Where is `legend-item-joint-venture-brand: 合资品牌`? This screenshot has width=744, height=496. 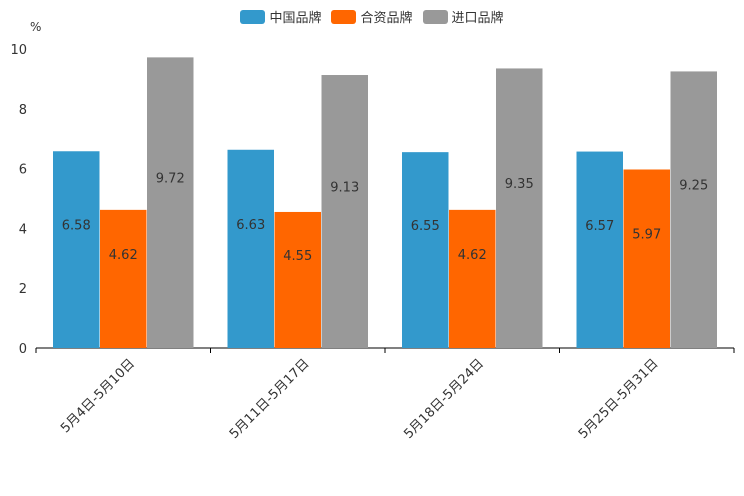 legend-item-joint-venture-brand: 合资品牌 is located at coordinates (372, 16).